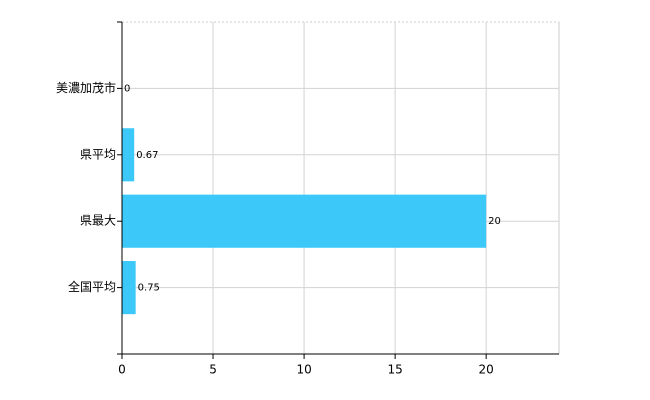  What do you see at coordinates (92, 286) in the screenshot?
I see `y-tick-label: 全国平均` at bounding box center [92, 286].